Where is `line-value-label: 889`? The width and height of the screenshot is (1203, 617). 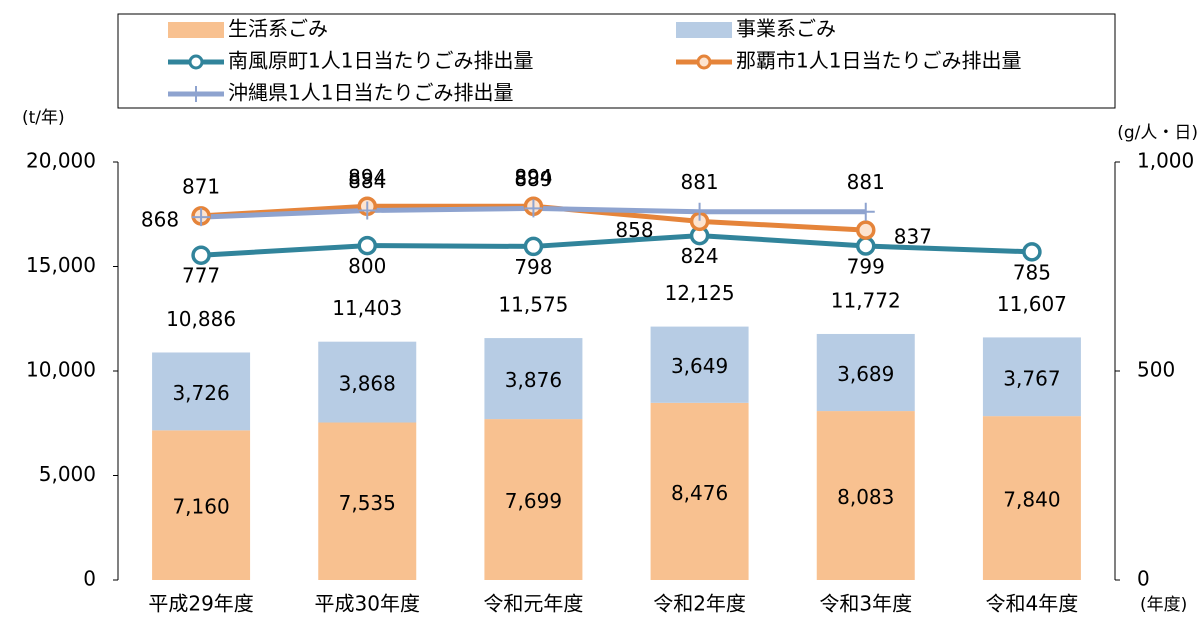 line-value-label: 889 is located at coordinates (533, 179).